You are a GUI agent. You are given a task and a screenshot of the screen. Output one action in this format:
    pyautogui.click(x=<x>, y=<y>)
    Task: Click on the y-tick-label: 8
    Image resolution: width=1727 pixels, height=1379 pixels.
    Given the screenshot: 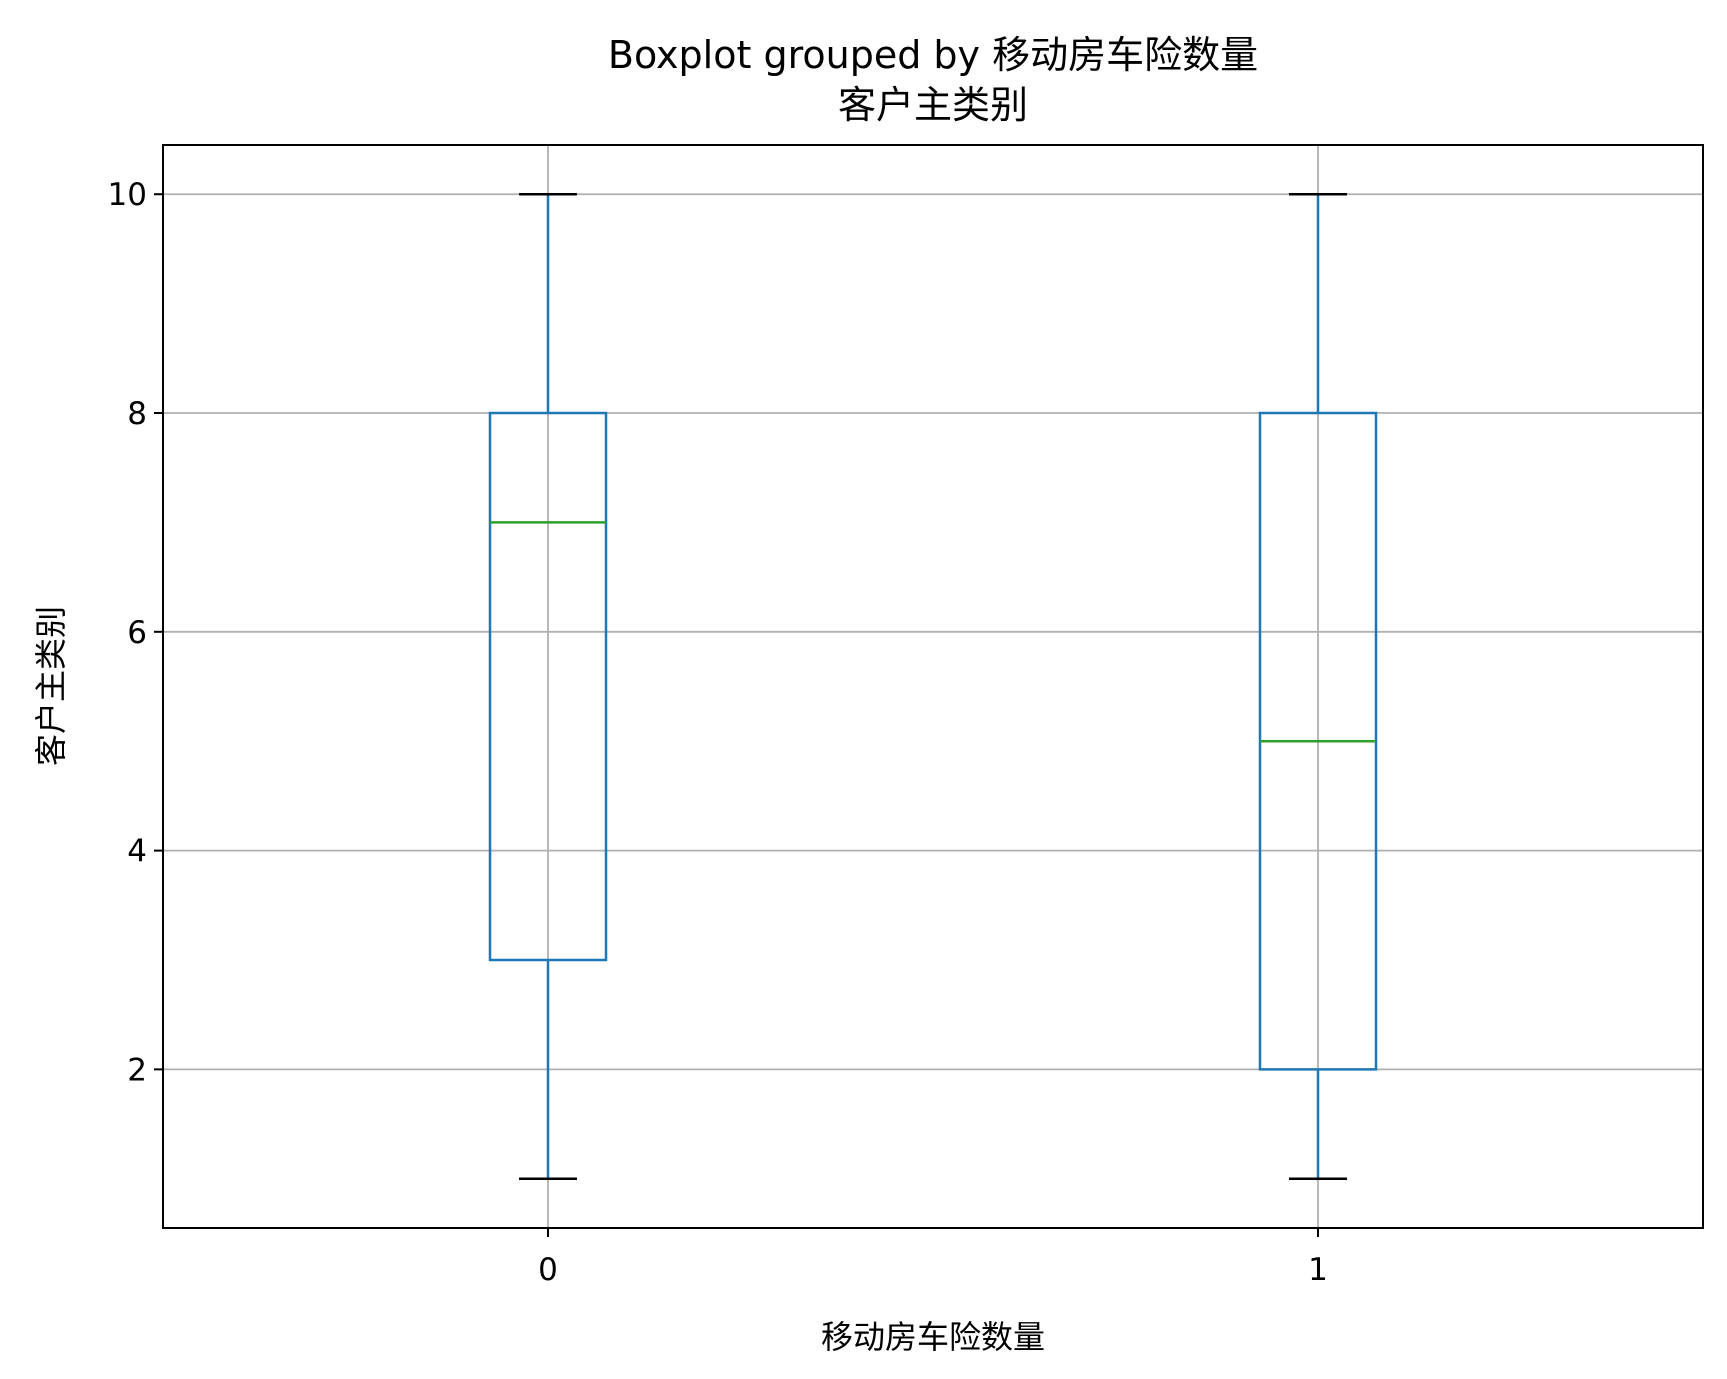 What is the action you would take?
    pyautogui.click(x=137, y=414)
    